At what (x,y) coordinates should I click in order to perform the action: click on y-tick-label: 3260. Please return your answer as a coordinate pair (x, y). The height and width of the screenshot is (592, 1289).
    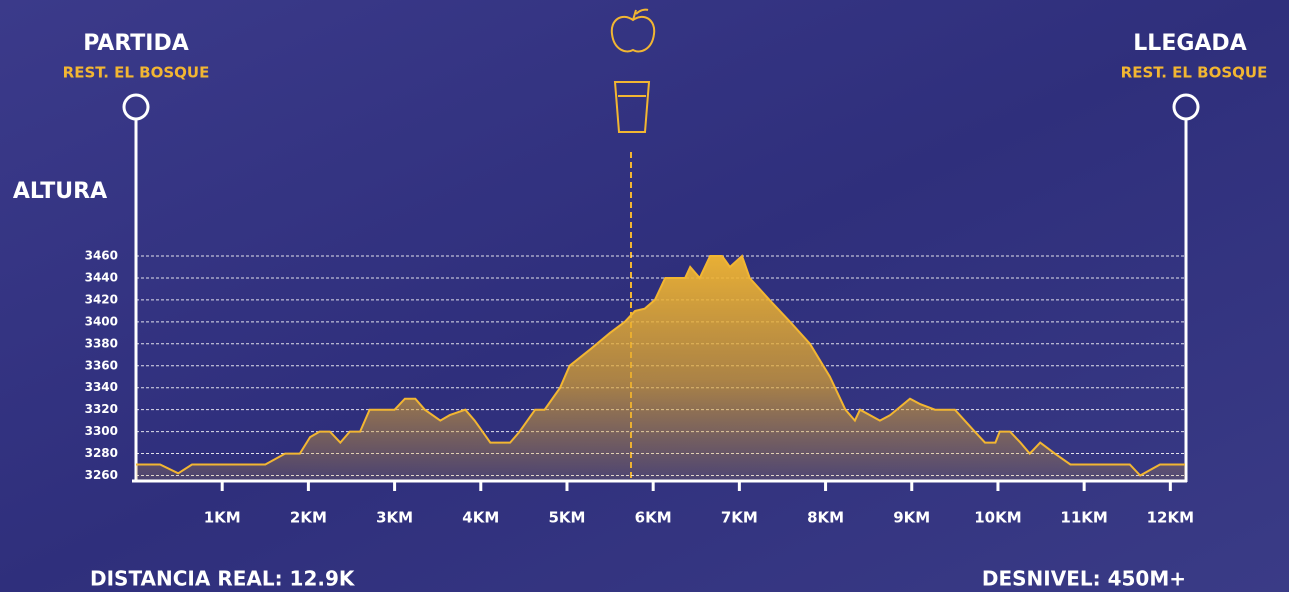
    Looking at the image, I should click on (101, 475).